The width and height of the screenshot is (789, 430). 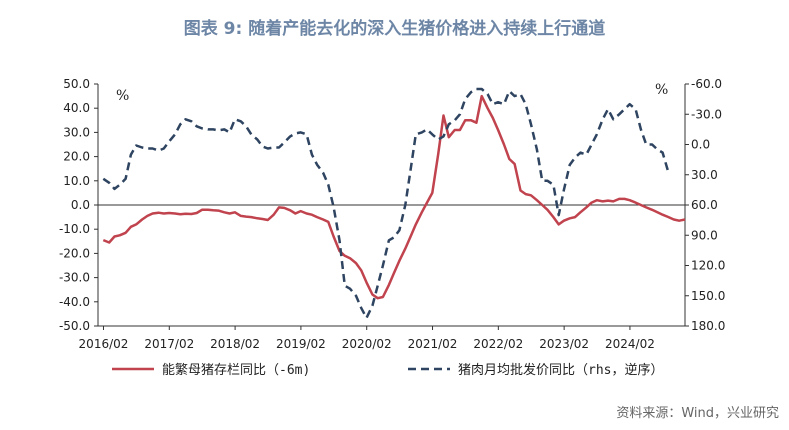 What do you see at coordinates (367, 344) in the screenshot?
I see `x-tick-label: 2020/02` at bounding box center [367, 344].